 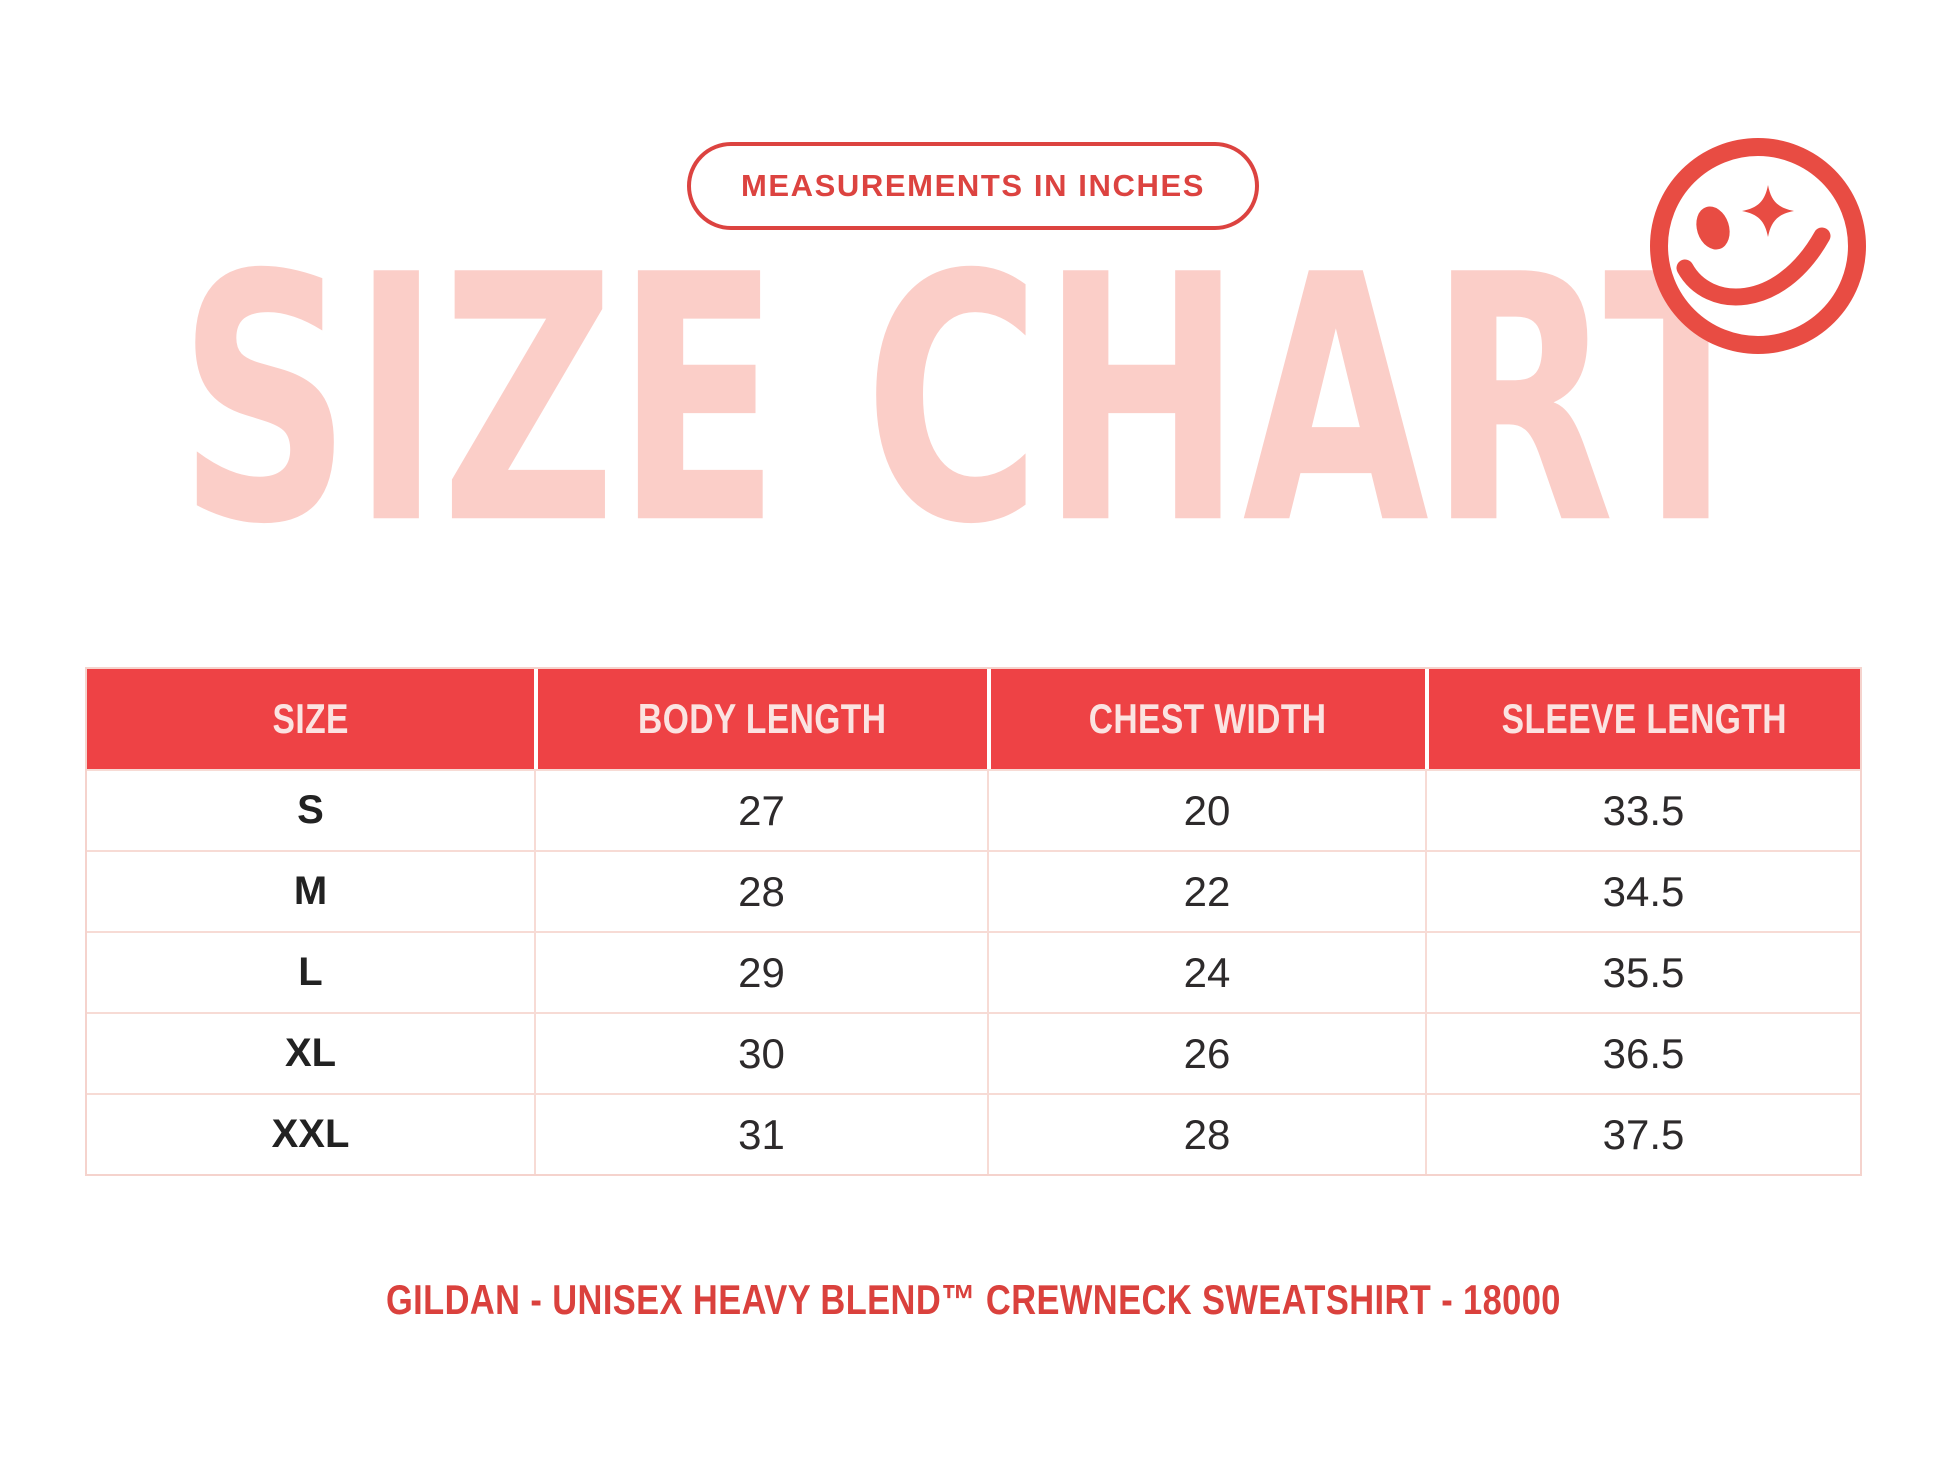 I want to click on smiley-face-circle, so click(x=1758, y=246).